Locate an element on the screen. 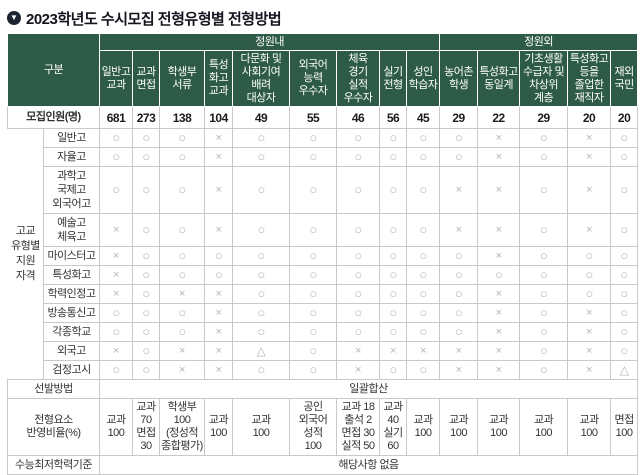 The image size is (640, 475). column-header: 기초생활 수급자 및 차상위 계층 is located at coordinates (544, 78).